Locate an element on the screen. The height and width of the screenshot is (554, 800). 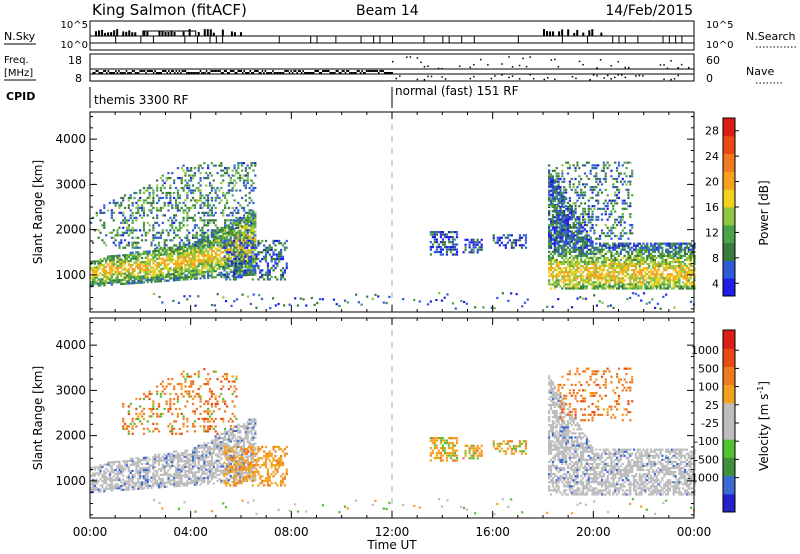
nsky-mark is located at coordinates (132, 34).